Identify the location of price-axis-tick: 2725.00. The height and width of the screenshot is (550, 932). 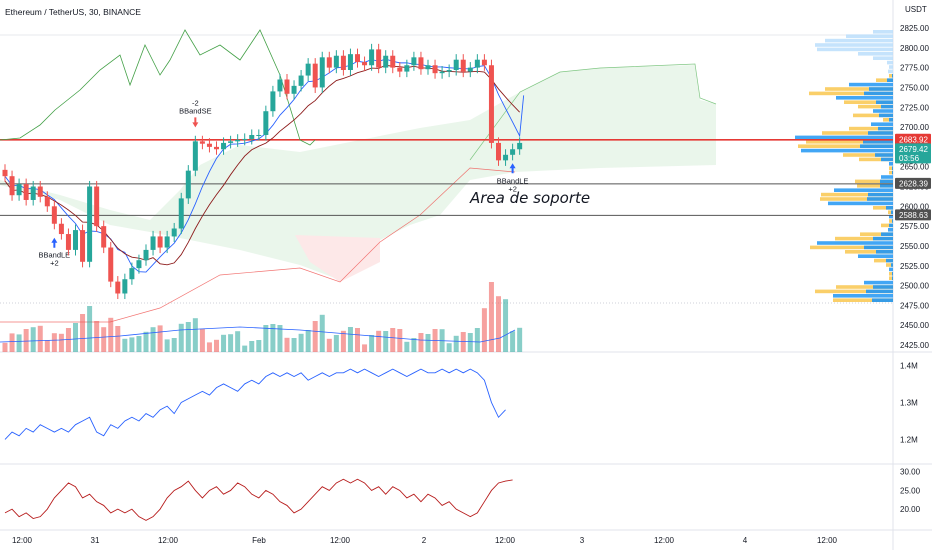
(914, 107).